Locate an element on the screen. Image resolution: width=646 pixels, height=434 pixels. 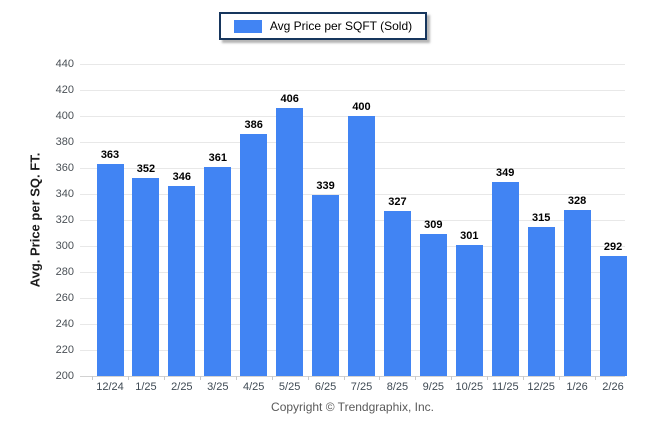
y-tick-label-320: 320 is located at coordinates (64, 220).